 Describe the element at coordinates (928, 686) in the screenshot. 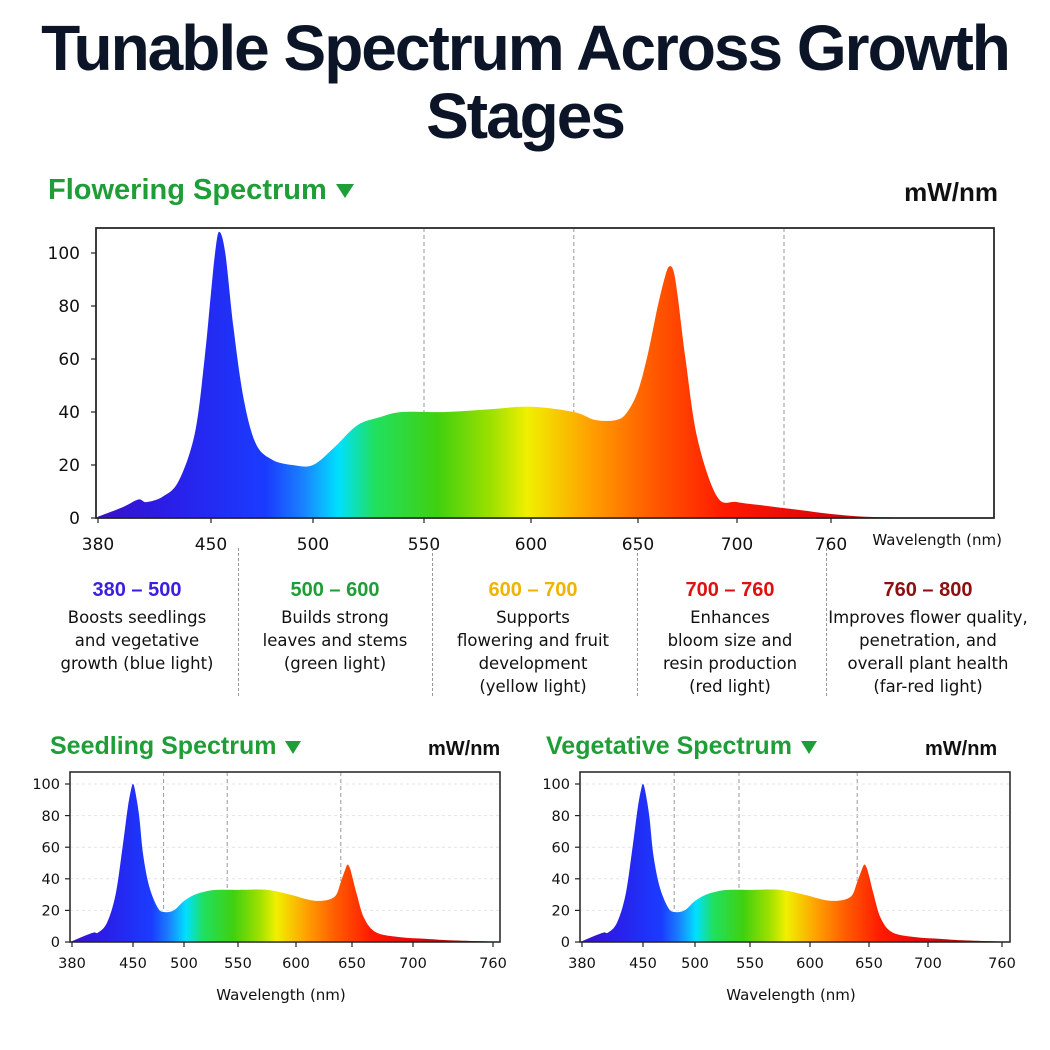

I see `band-description-line: (far-red light)` at that location.